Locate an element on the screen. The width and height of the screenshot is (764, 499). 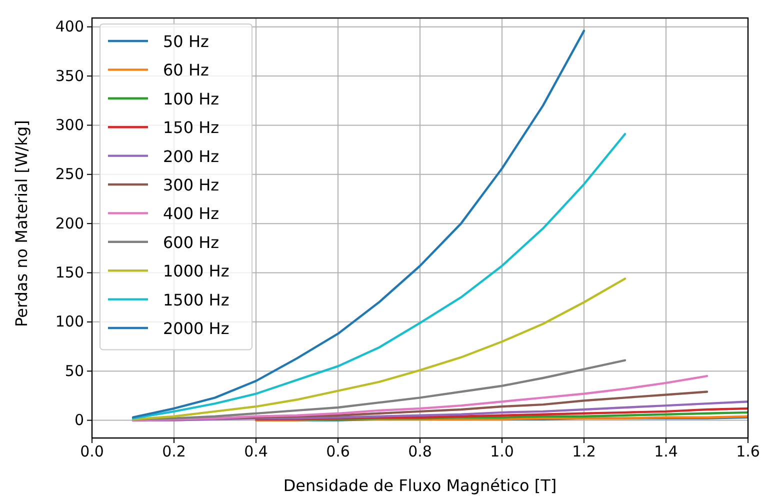
y-tick-label: 200 is located at coordinates (69, 223).